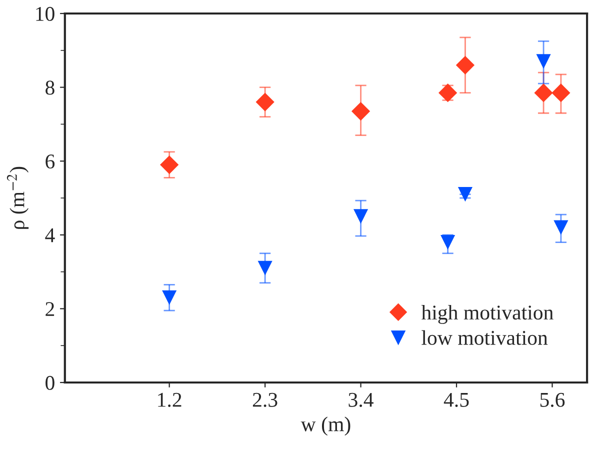 This screenshot has height=450, width=590. I want to click on legend-label: high motivation, so click(487, 314).